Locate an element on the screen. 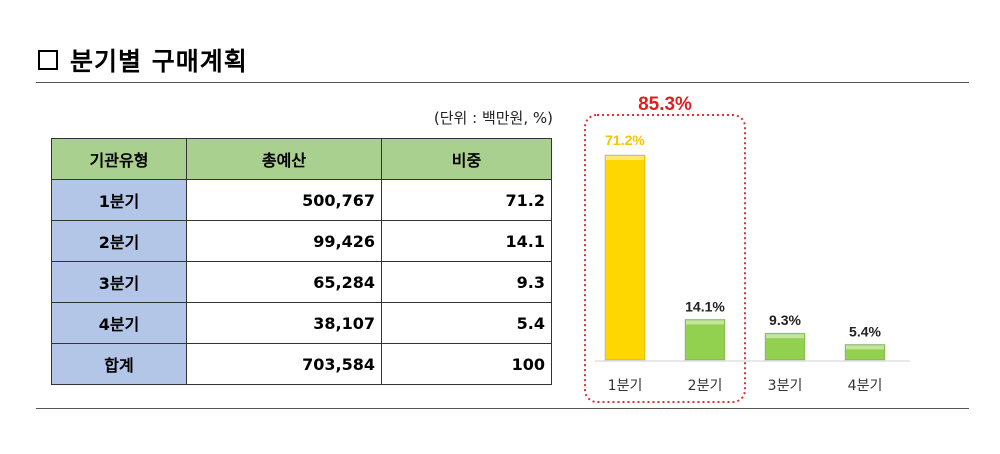  section-title-text: 분기별 구매계획 is located at coordinates (159, 61).